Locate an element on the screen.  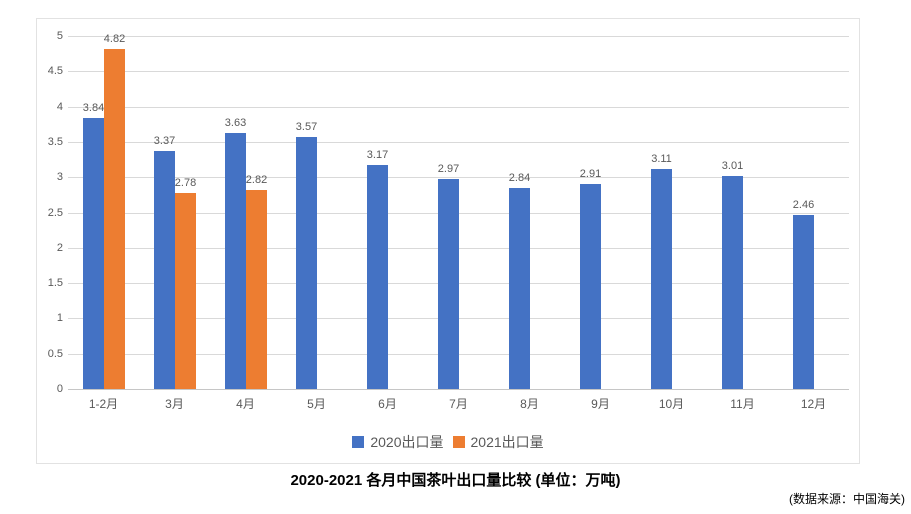
bar-value-label: 3.11 is located at coordinates (661, 159).